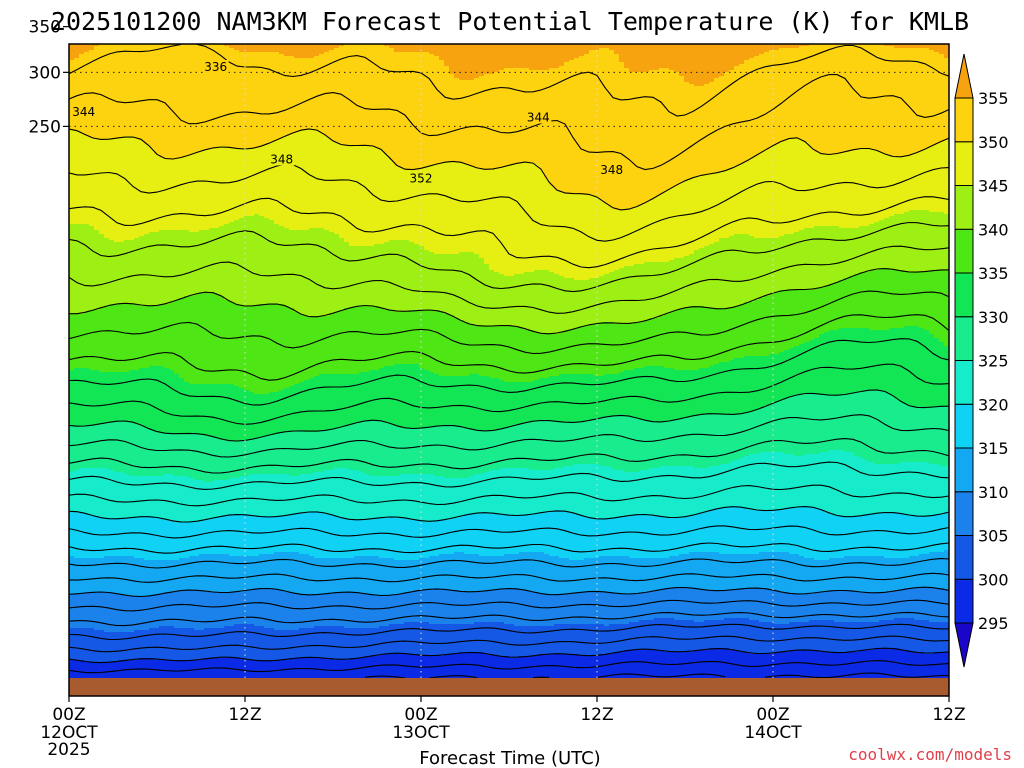 The image size is (1024, 768). What do you see at coordinates (993, 273) in the screenshot?
I see `colorbar-label: 335` at bounding box center [993, 273].